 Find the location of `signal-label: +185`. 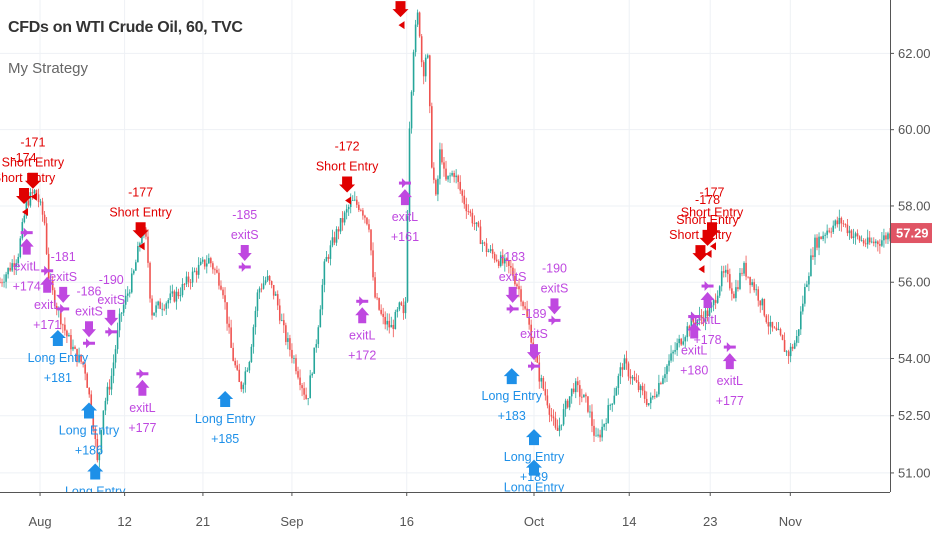

signal-label: +185 is located at coordinates (225, 439).